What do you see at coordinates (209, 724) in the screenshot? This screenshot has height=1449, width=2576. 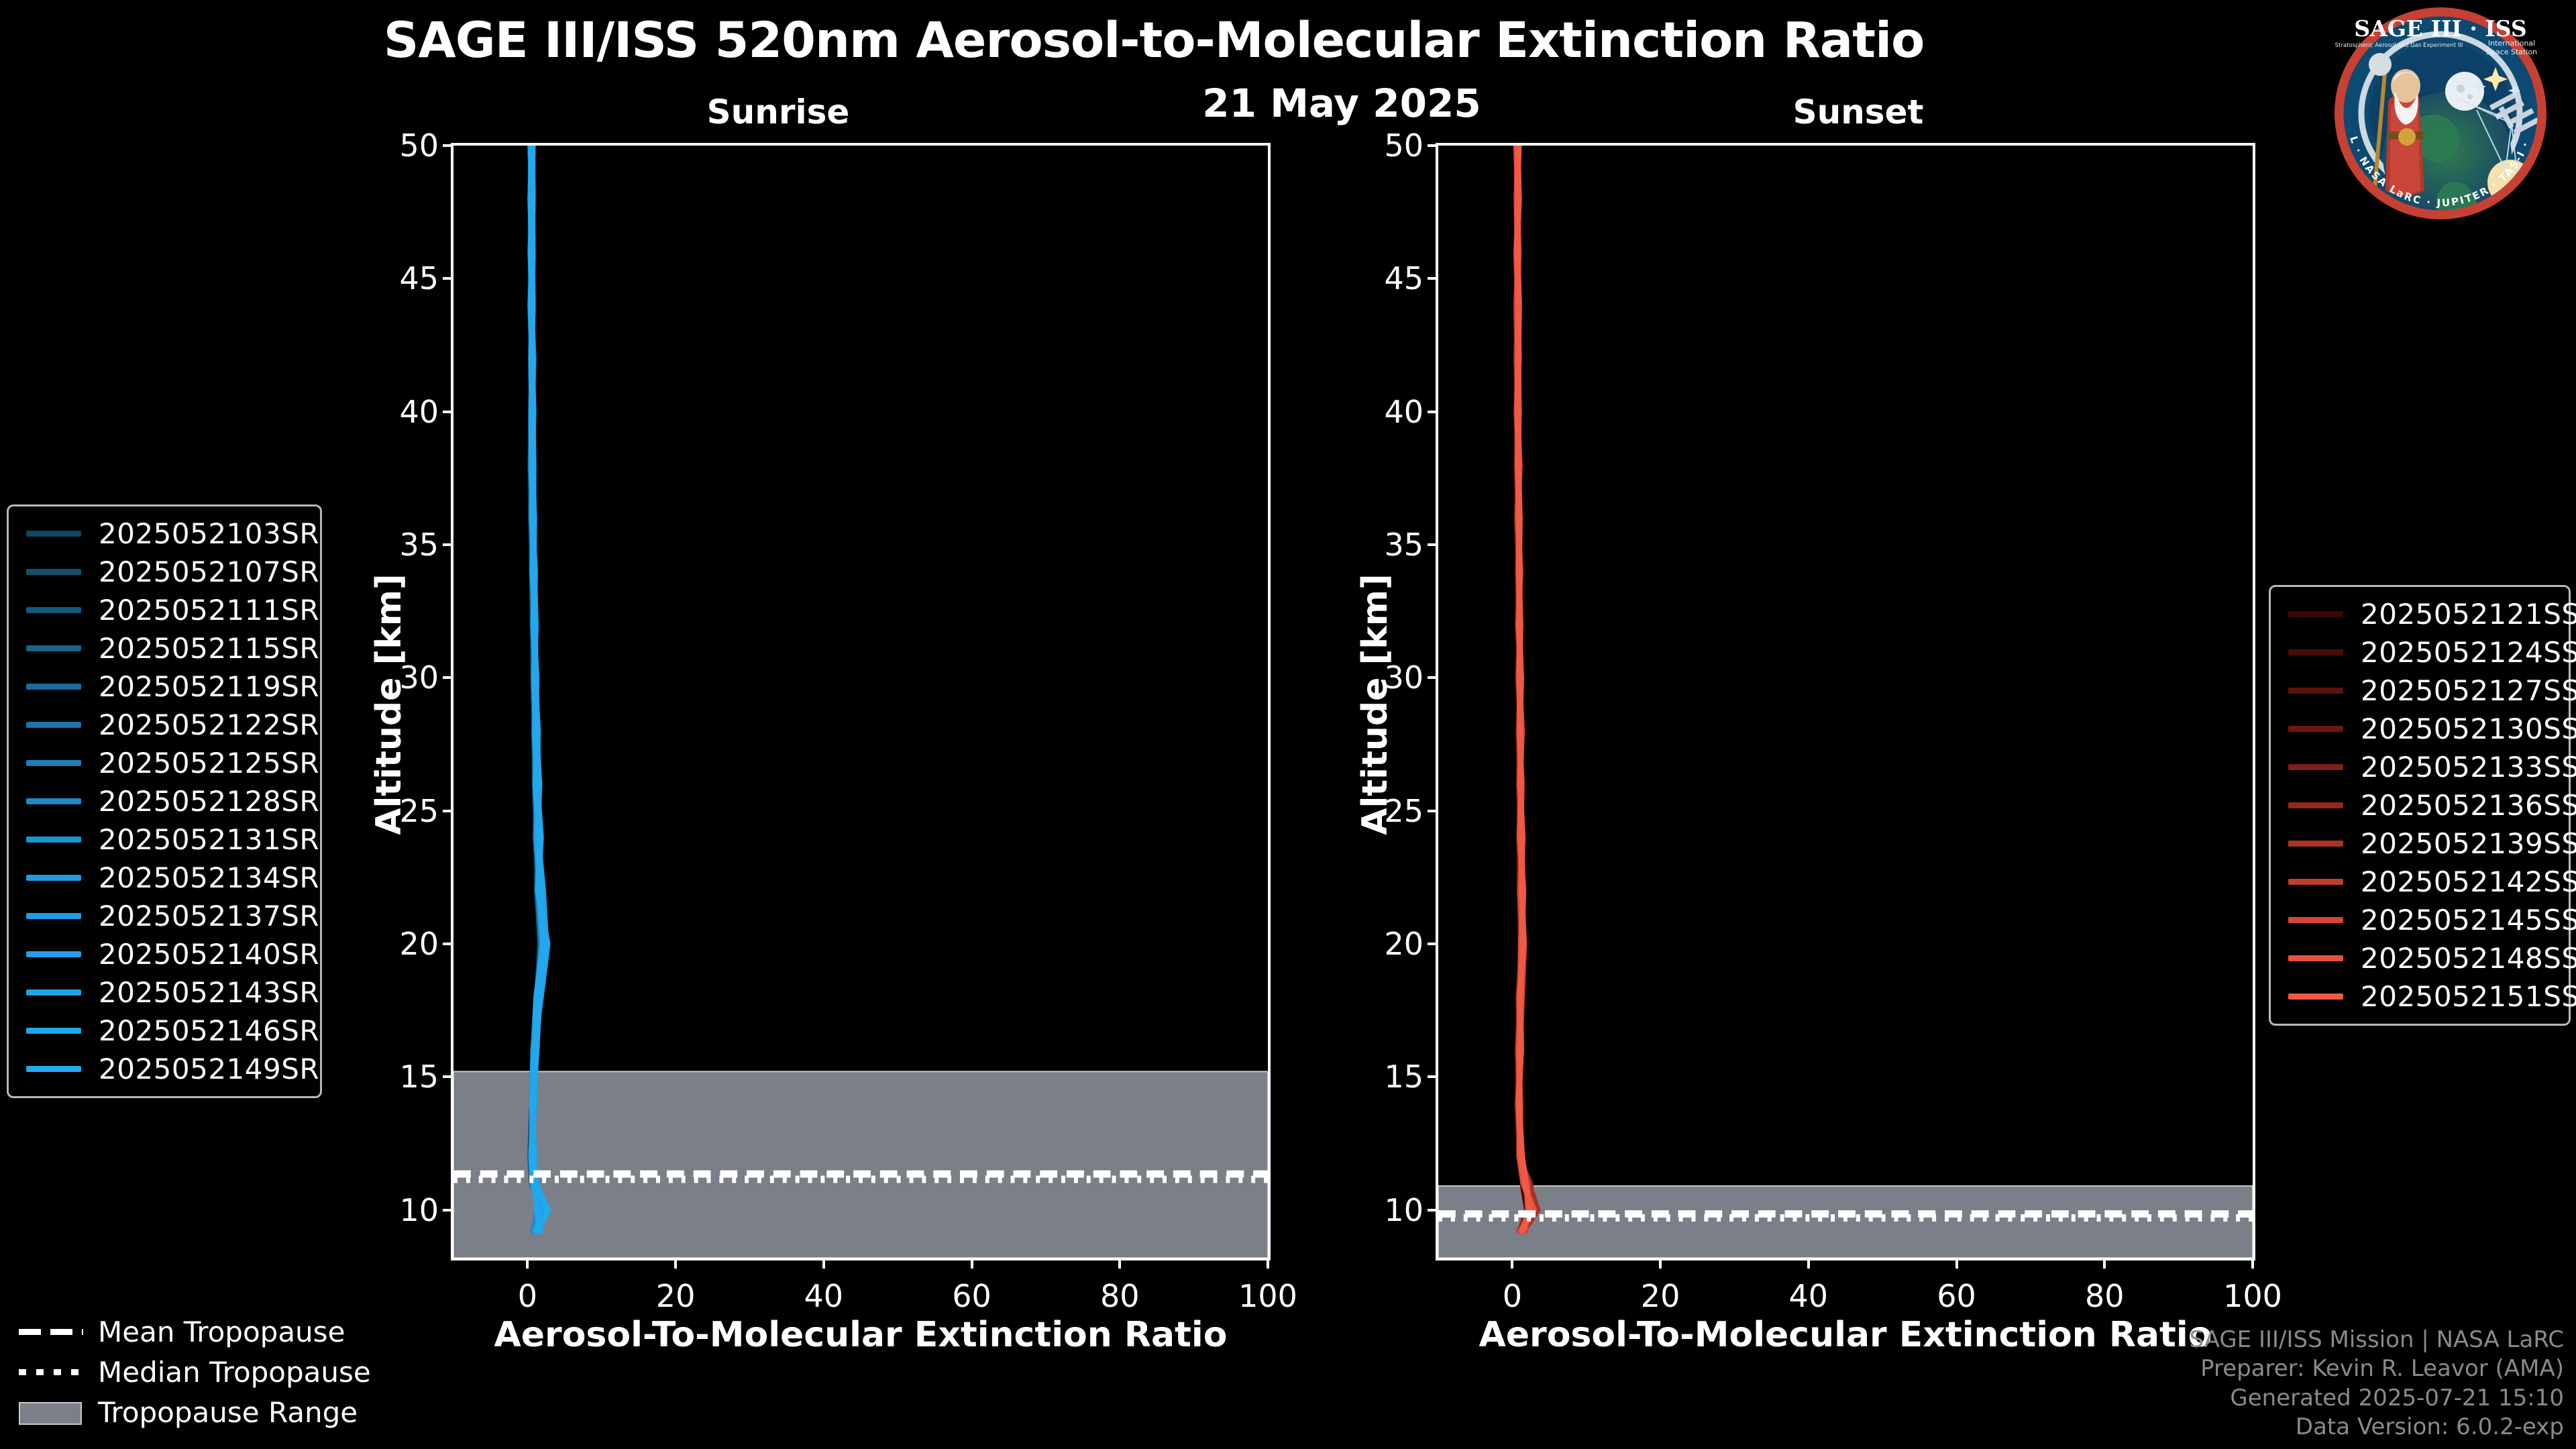 I see `legend-item-label: 2025052122SR` at bounding box center [209, 724].